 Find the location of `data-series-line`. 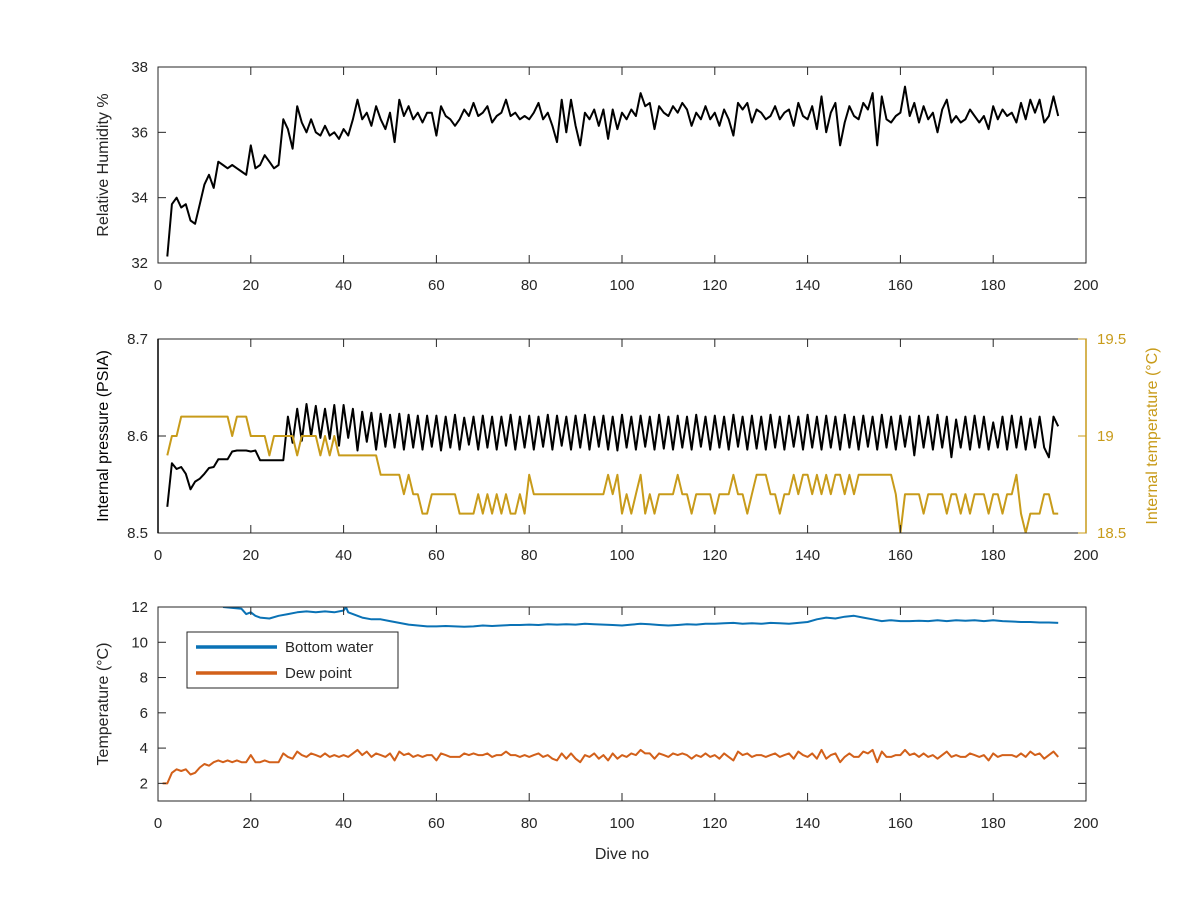

data-series-line is located at coordinates (613, 171).